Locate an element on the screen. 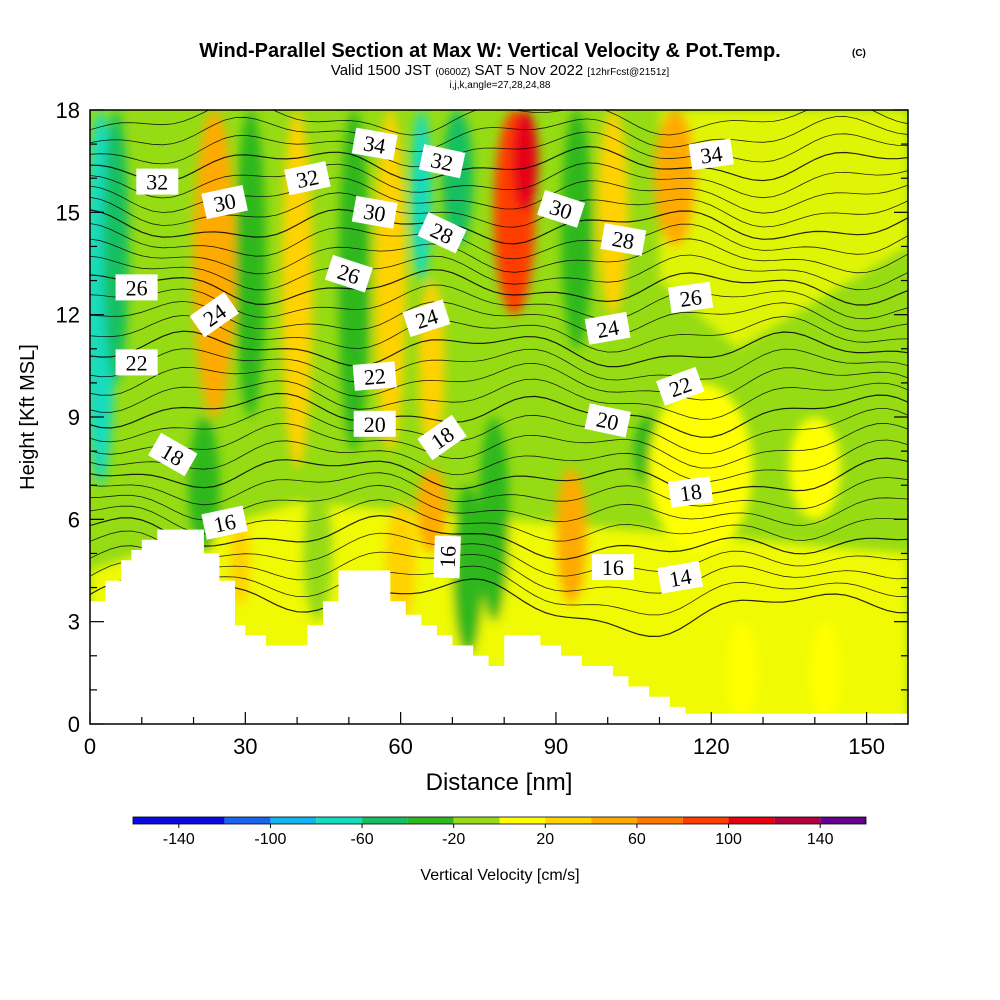  x-tick-label: 120 is located at coordinates (711, 746).